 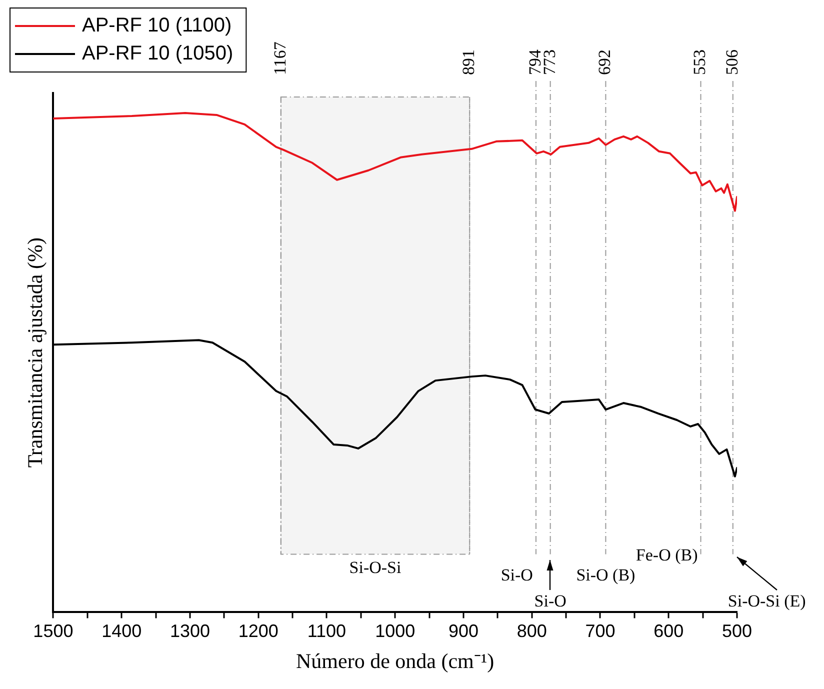 I want to click on x-axis-title: Número de onda (cm⁻¹), so click(x=395, y=660).